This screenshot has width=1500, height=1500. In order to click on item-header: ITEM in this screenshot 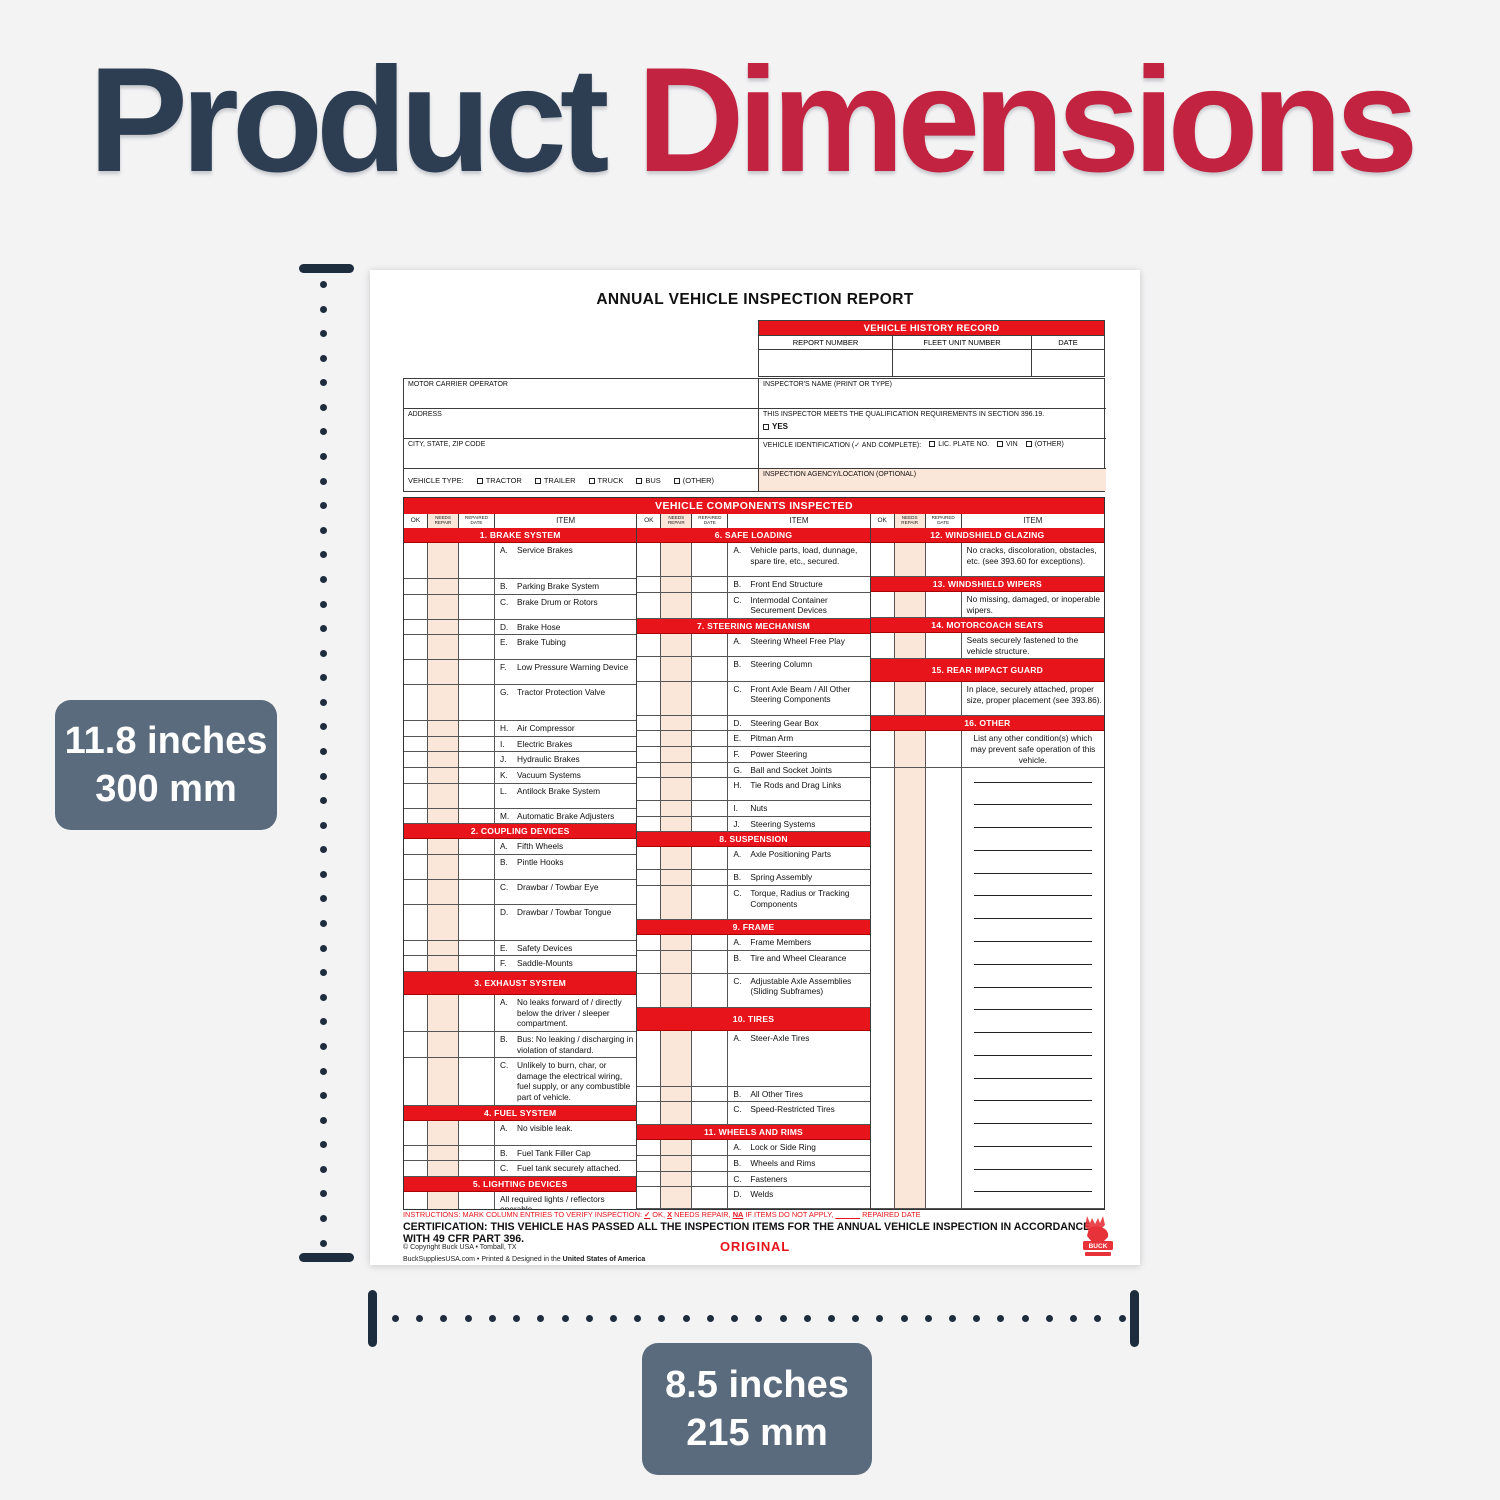, I will do `click(566, 520)`.